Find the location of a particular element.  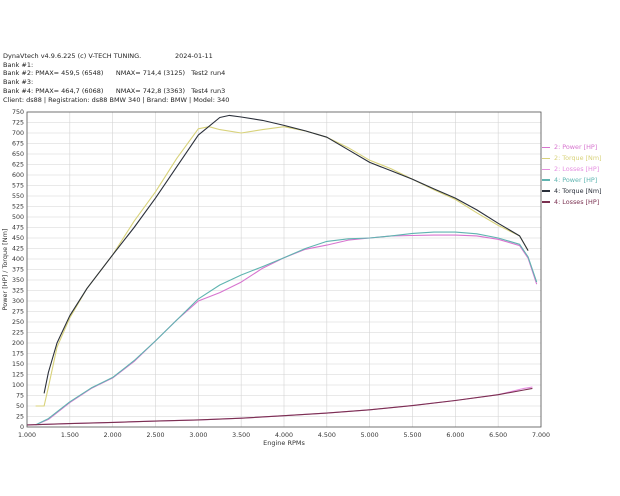

legend-label: 2: Power [HP] is located at coordinates (576, 147).